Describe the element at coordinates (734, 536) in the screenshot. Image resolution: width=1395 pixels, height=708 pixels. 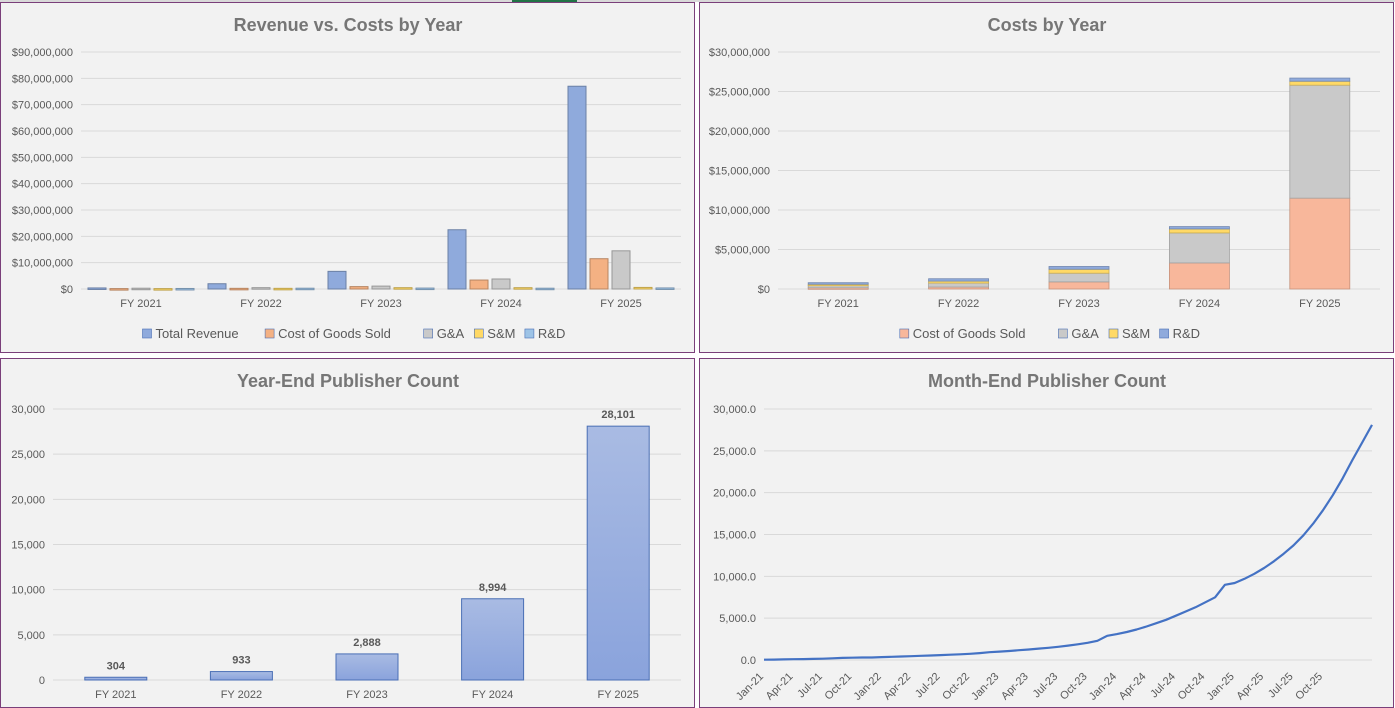
I see `y-tick-label: 15,000.0` at that location.